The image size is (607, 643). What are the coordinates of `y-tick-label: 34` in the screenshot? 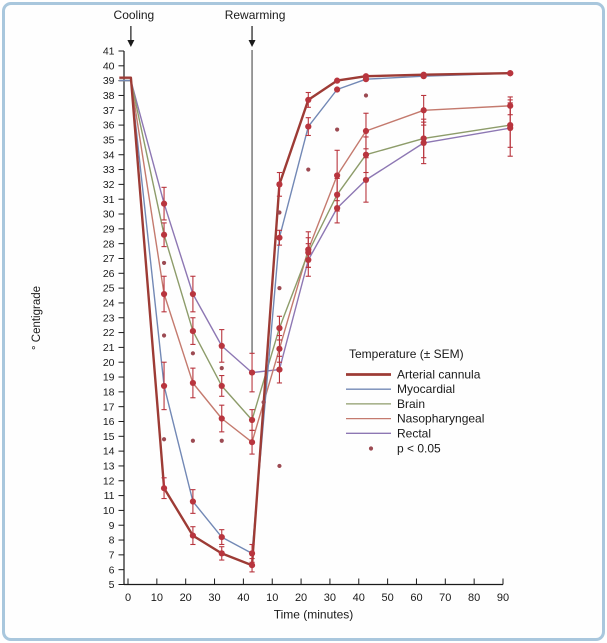 It's located at (109, 155).